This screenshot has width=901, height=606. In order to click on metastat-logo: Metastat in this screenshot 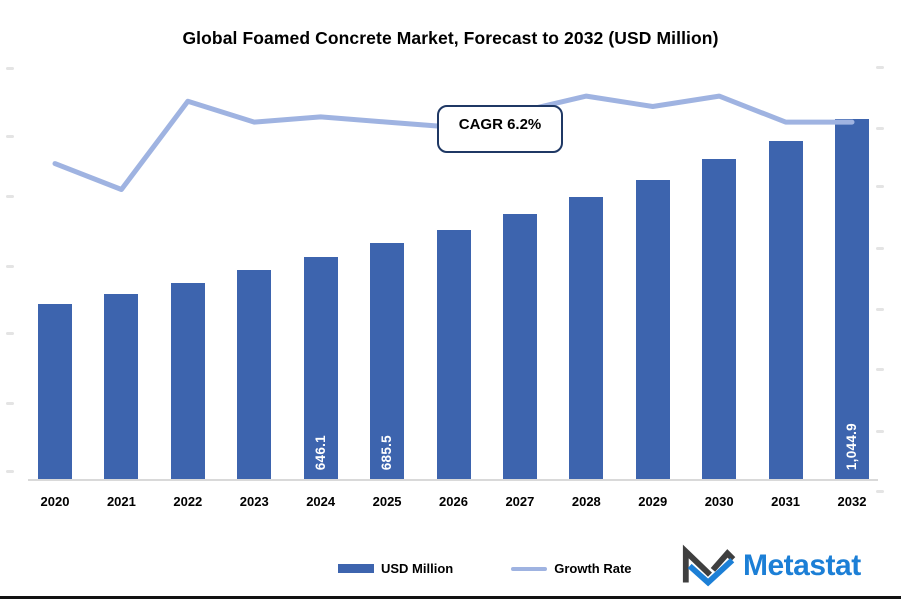, I will do `click(770, 566)`.